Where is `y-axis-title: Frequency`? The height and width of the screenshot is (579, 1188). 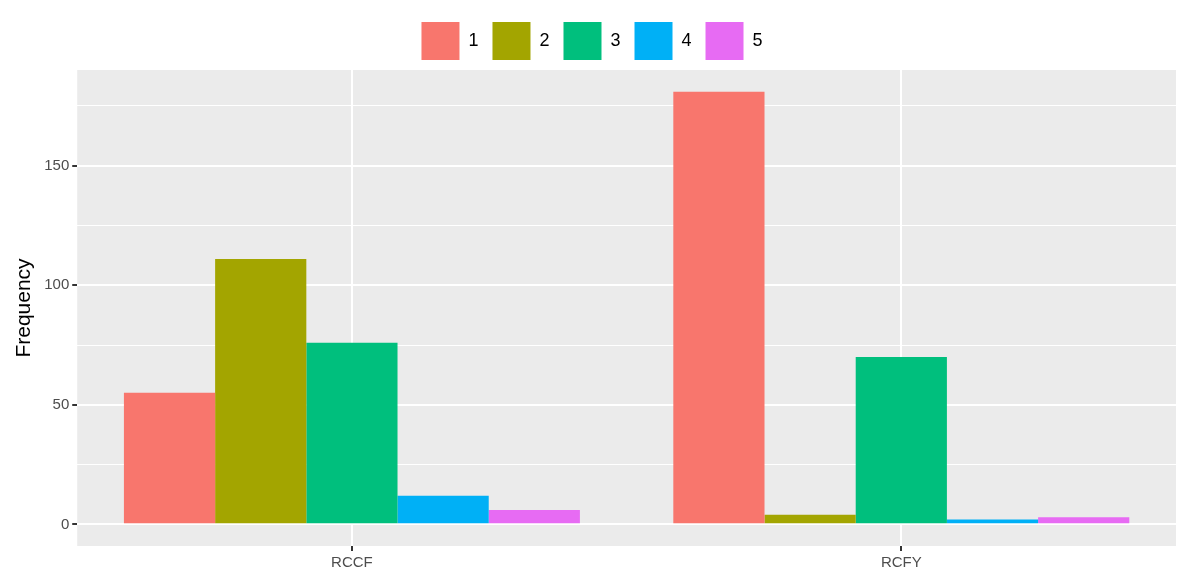 y-axis-title: Frequency is located at coordinates (23, 307).